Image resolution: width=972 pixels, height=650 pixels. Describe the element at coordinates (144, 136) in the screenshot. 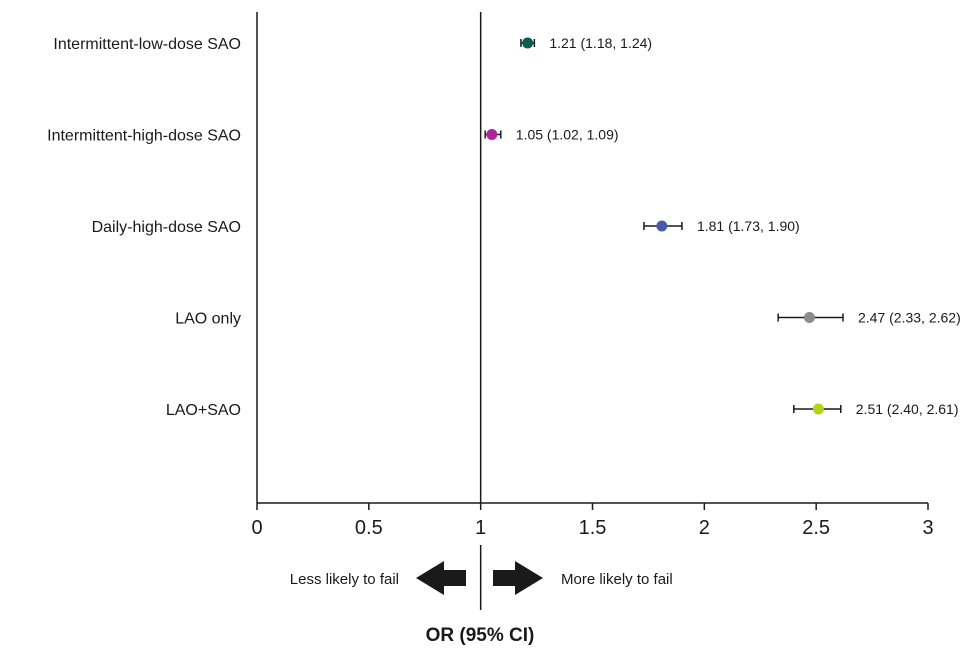

I see `category-label: Intermittent-high-dose SAO` at that location.